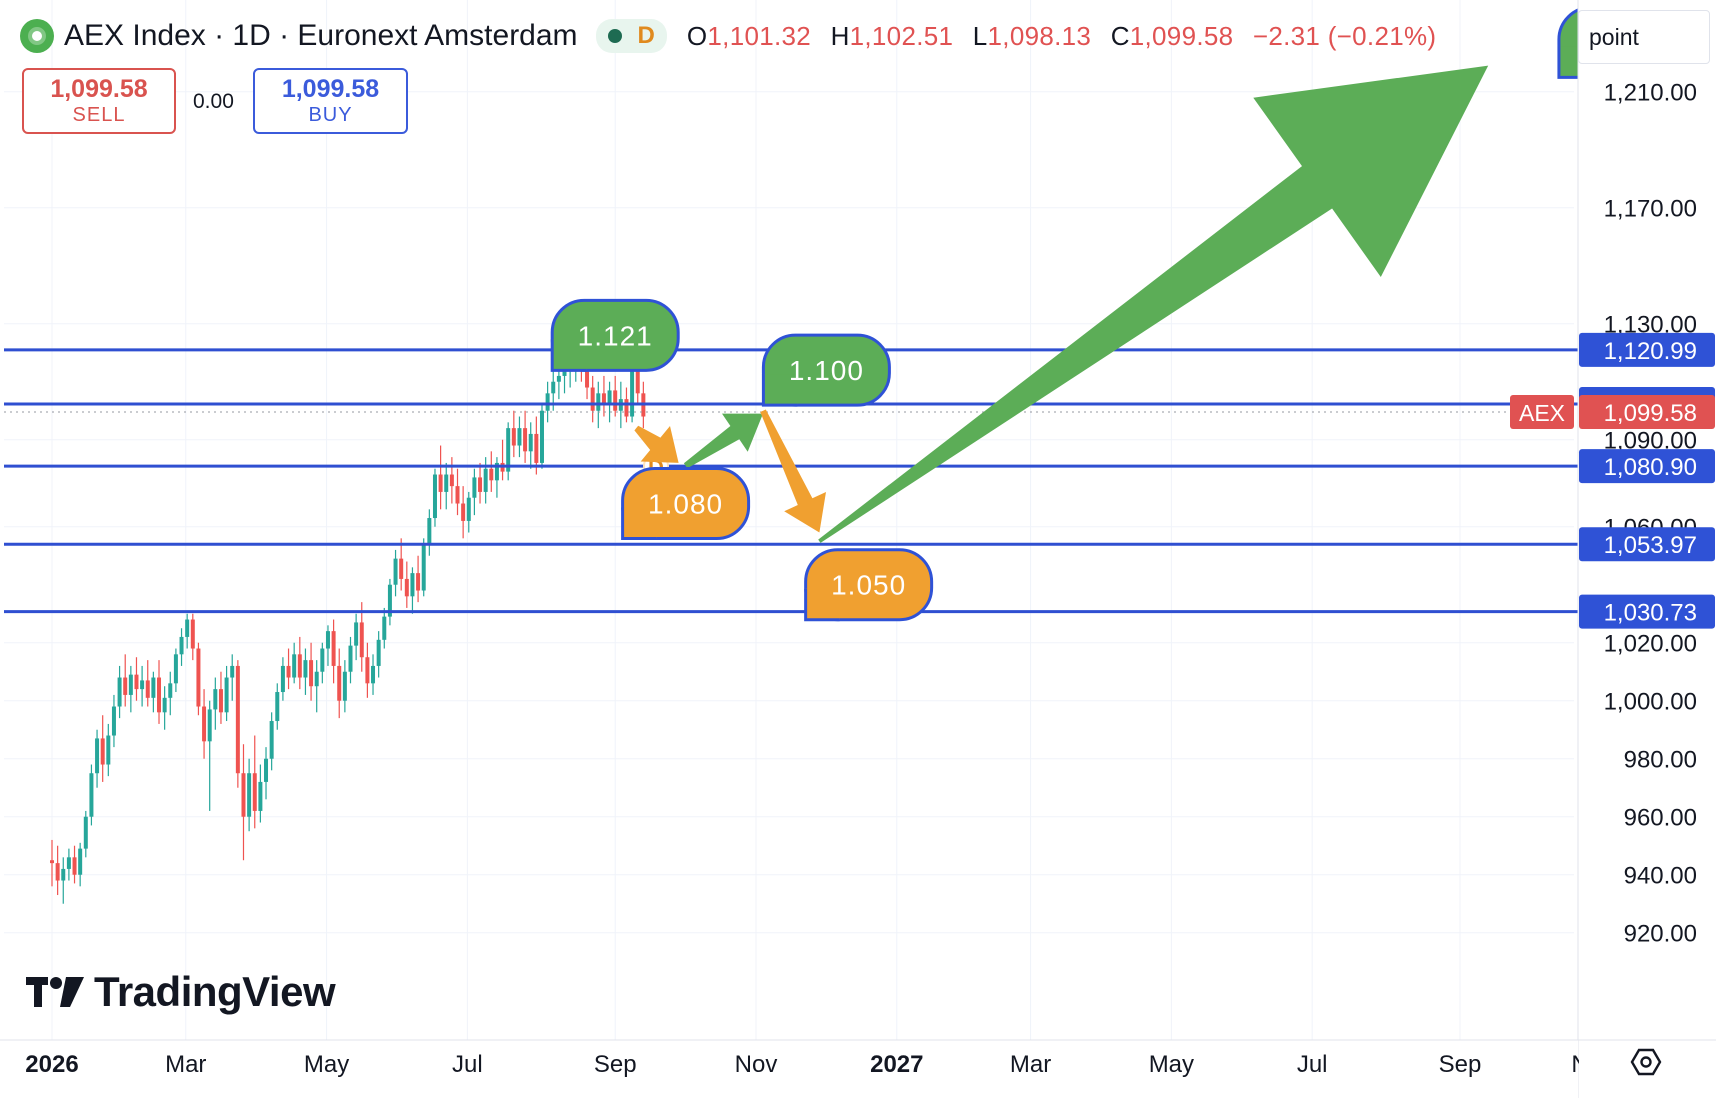 The width and height of the screenshot is (1716, 1098). I want to click on market-status: D, so click(631, 36).